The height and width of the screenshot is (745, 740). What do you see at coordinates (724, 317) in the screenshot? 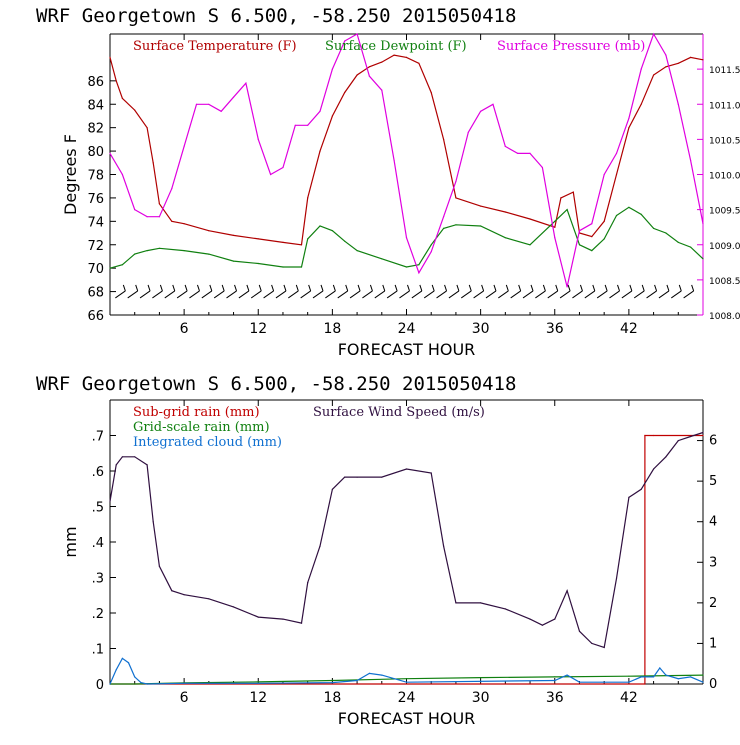
I see `y2-tick-label: 1008.0` at bounding box center [724, 317].